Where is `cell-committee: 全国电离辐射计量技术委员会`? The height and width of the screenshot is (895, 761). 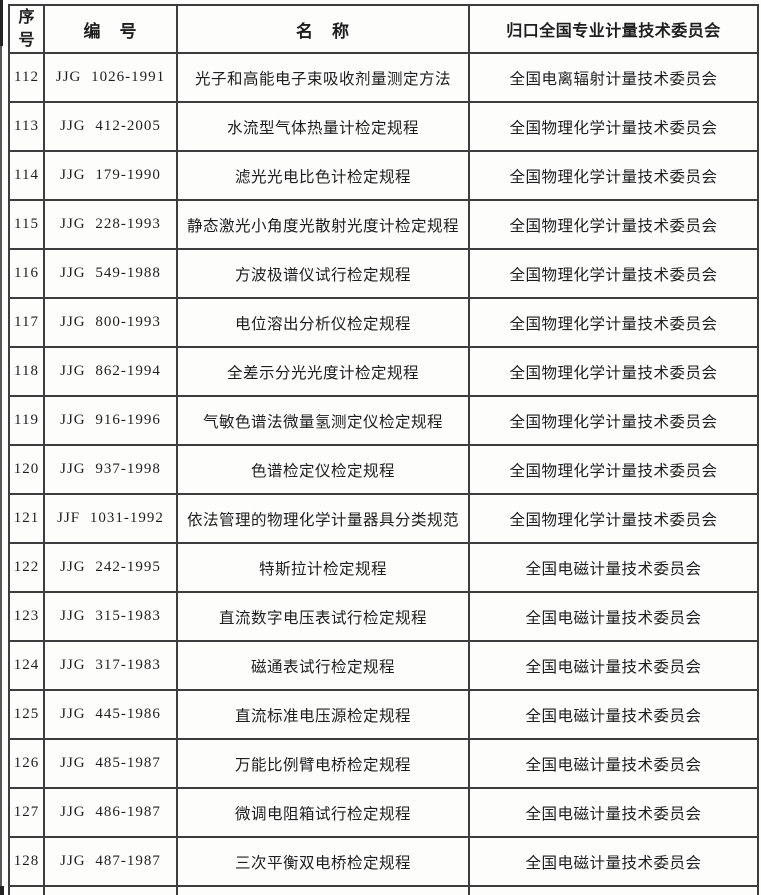 cell-committee: 全国电离辐射计量技术委员会 is located at coordinates (613, 78).